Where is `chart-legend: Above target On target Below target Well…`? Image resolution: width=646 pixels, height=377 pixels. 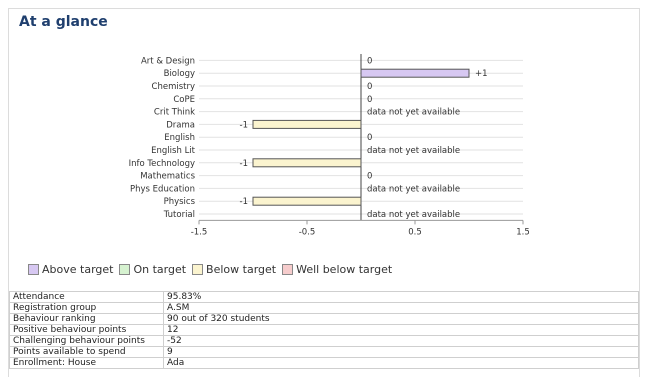 chart-legend: Above target On target Below target Well… is located at coordinates (210, 269).